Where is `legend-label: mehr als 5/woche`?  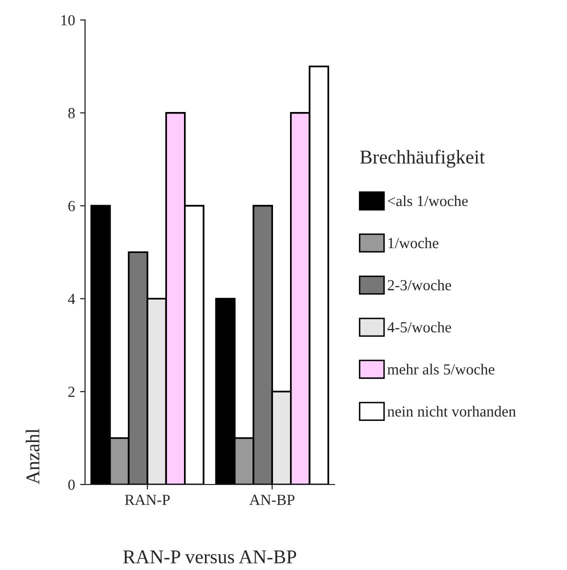 legend-label: mehr als 5/woche is located at coordinates (440, 369).